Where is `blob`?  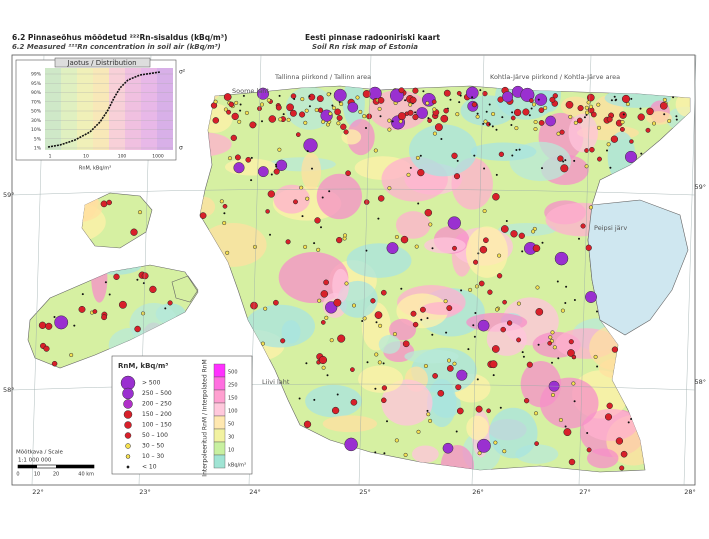
blob is located at coordinates (350, 424).